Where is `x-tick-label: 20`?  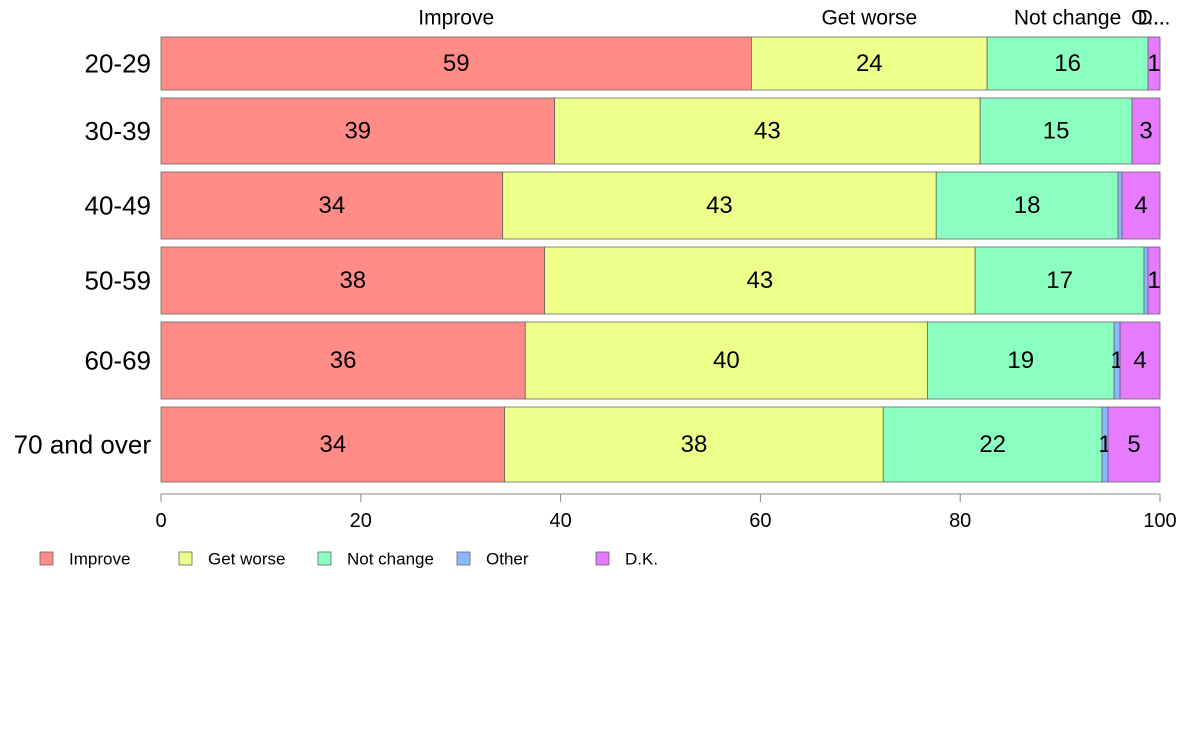
x-tick-label: 20 is located at coordinates (361, 521).